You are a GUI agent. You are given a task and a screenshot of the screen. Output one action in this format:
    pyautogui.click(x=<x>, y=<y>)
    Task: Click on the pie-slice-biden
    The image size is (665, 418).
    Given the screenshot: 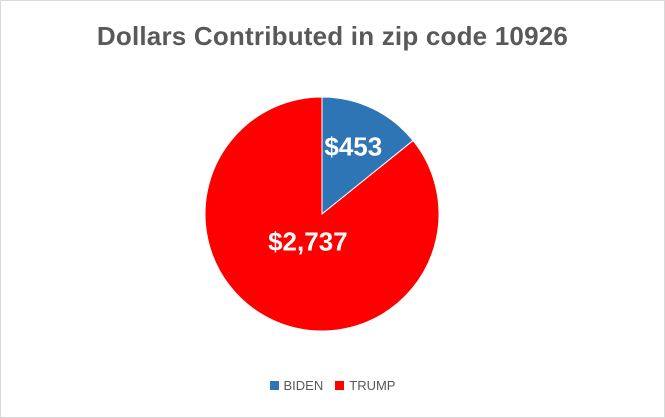 What is the action you would take?
    pyautogui.click(x=367, y=156)
    